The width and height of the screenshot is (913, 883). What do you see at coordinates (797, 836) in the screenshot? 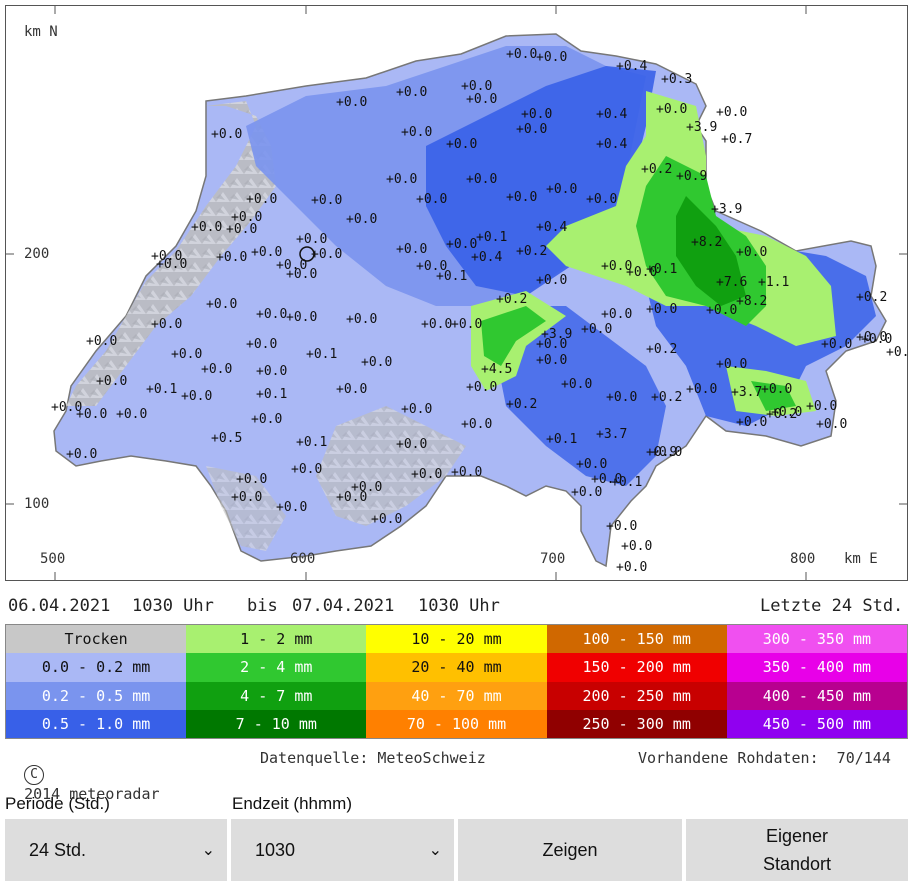
I see `own-location-line1: Eigener` at bounding box center [797, 836].